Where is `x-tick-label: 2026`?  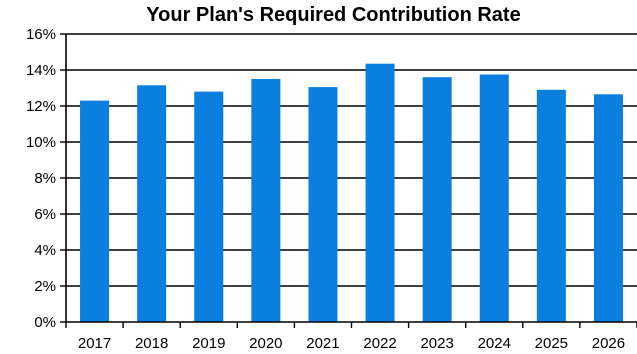
x-tick-label: 2026 is located at coordinates (608, 343).